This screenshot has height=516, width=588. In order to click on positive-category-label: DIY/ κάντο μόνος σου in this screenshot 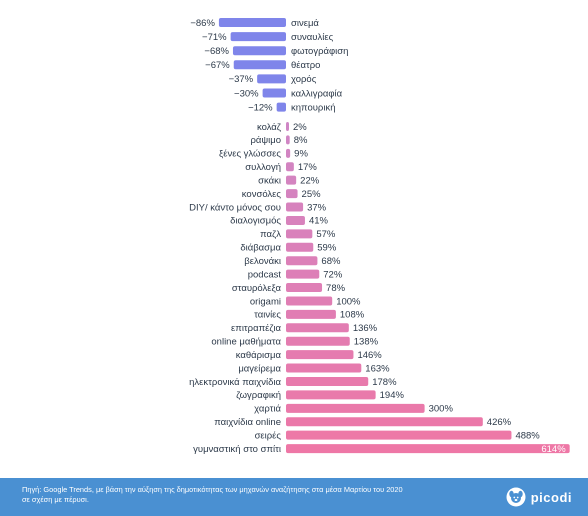, I will do `click(235, 207)`.